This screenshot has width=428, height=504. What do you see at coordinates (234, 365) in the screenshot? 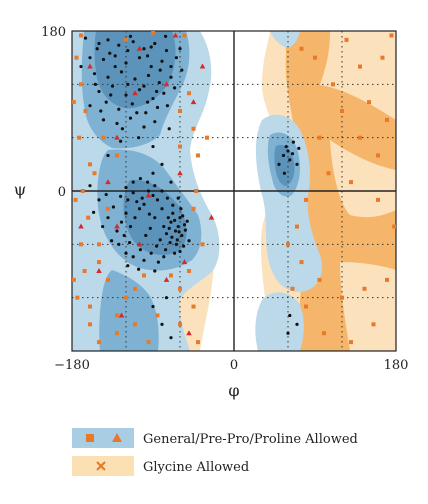
I see `x-tick-label: 0` at bounding box center [234, 365].